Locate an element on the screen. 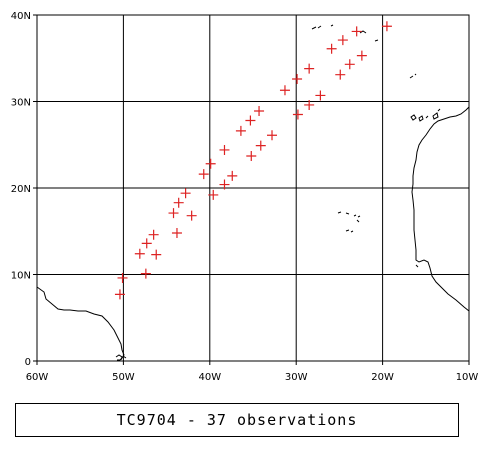  lon-tick-label: 60W is located at coordinates (37, 377).